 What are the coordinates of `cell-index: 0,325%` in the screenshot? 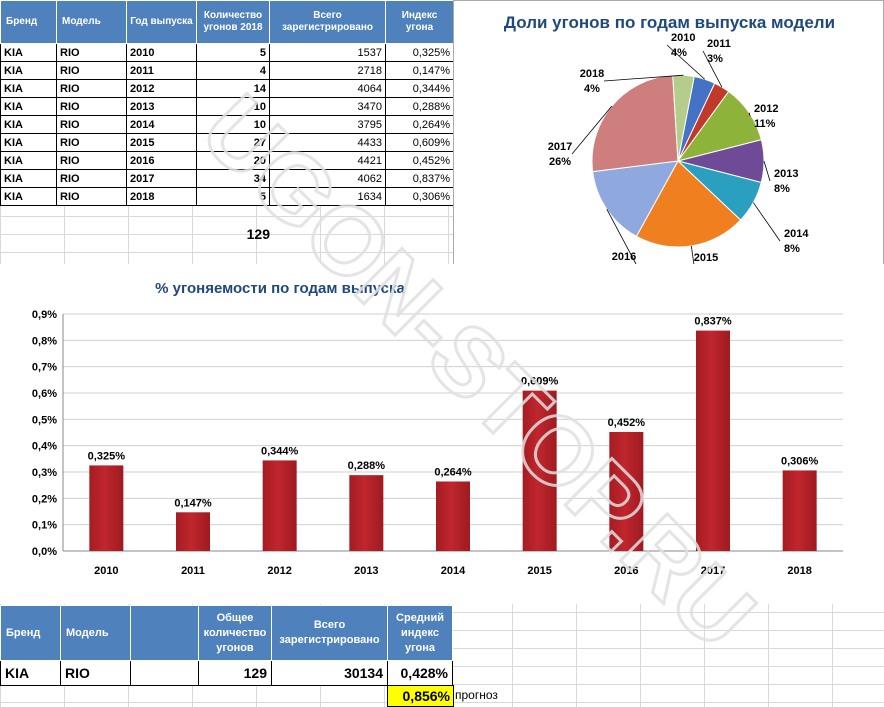 It's located at (419, 52).